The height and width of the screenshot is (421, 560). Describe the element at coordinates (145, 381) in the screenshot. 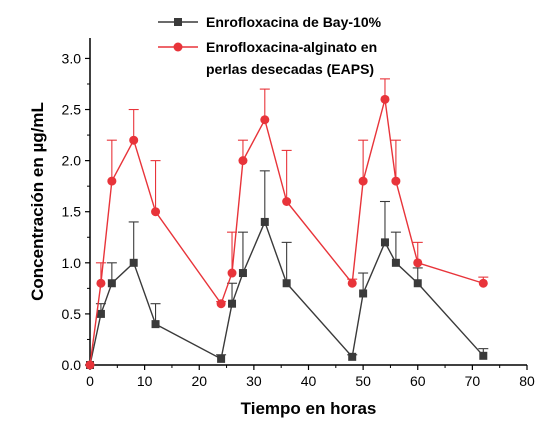

I see `x-tick-label: 10` at that location.